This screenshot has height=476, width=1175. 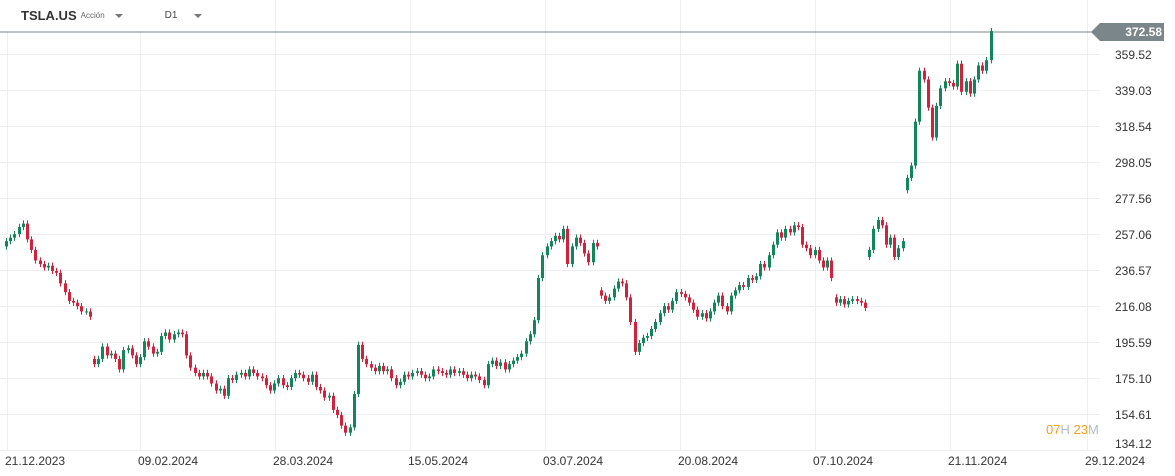 What do you see at coordinates (1115, 461) in the screenshot?
I see `date-tick-label: 29.12.2024` at bounding box center [1115, 461].